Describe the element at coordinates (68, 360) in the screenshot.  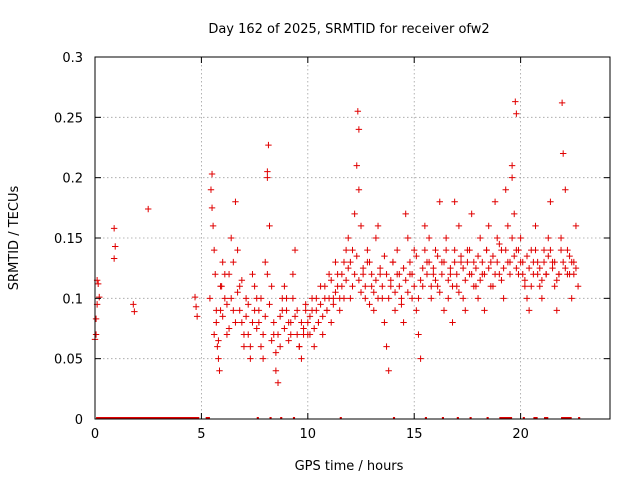
I see `y-tick-label: 0.05` at that location.